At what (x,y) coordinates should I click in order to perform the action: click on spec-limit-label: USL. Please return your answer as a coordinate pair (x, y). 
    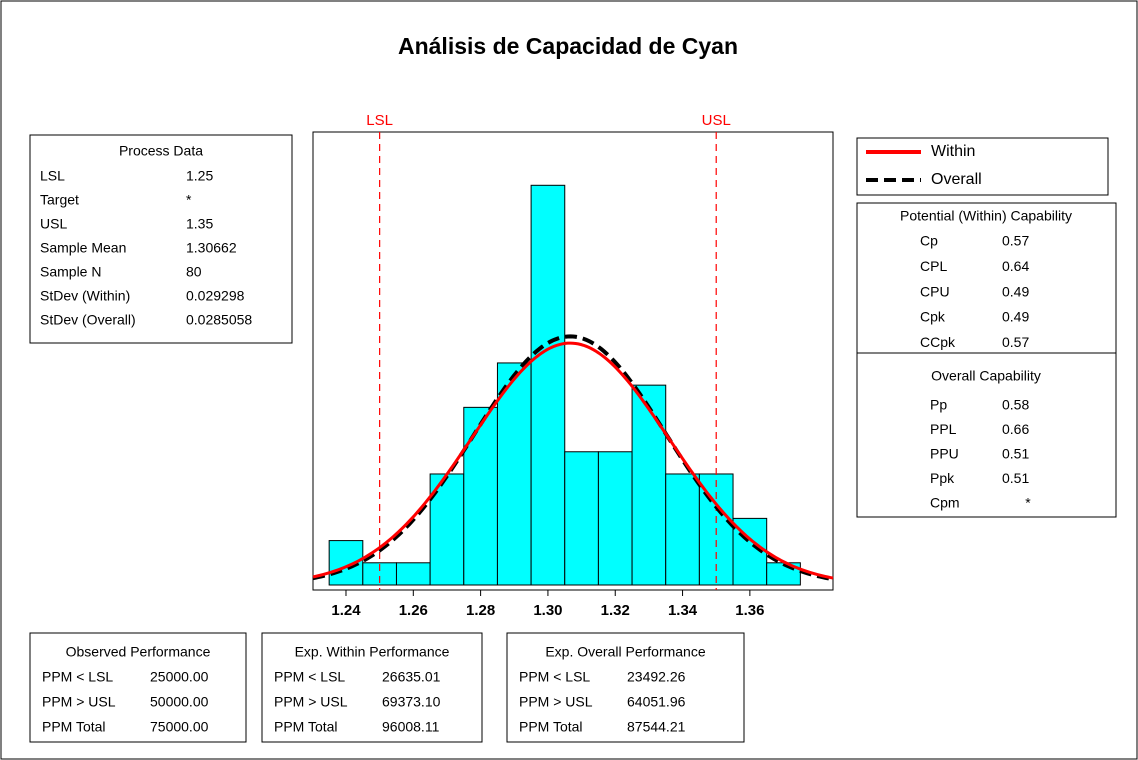
    Looking at the image, I should click on (716, 120).